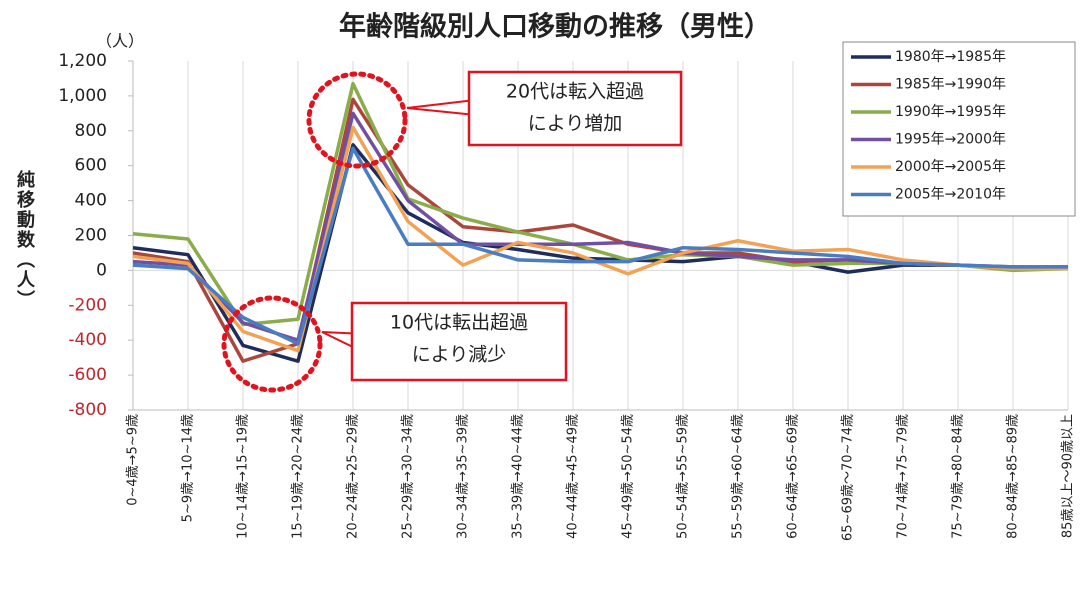 Image resolution: width=1080 pixels, height=597 pixels. What do you see at coordinates (120, 41) in the screenshot?
I see `unit-label: （人）` at bounding box center [120, 41].